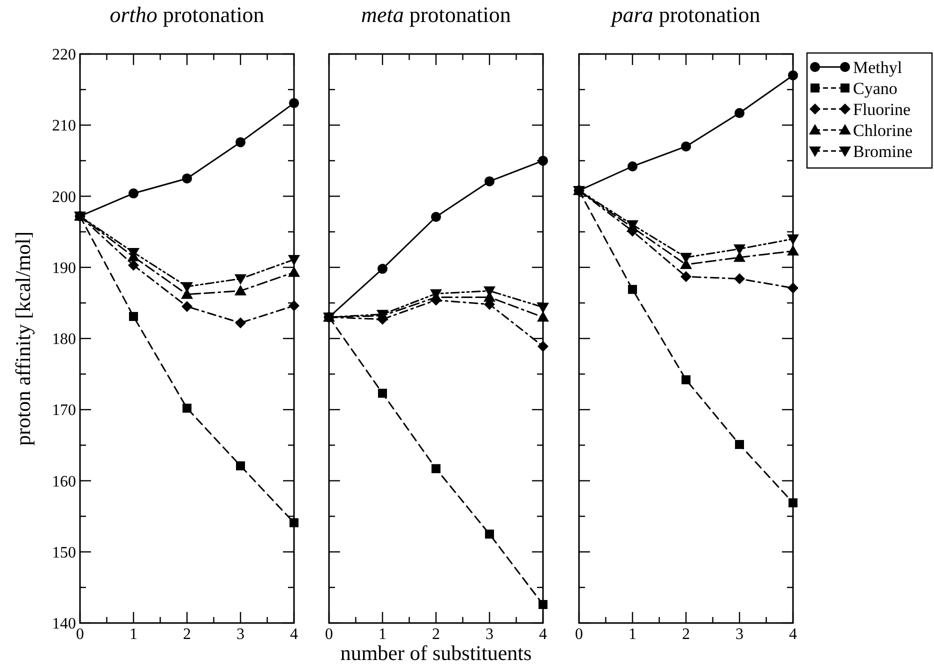  Describe the element at coordinates (882, 109) in the screenshot. I see `legend-label: Fluorine` at that location.